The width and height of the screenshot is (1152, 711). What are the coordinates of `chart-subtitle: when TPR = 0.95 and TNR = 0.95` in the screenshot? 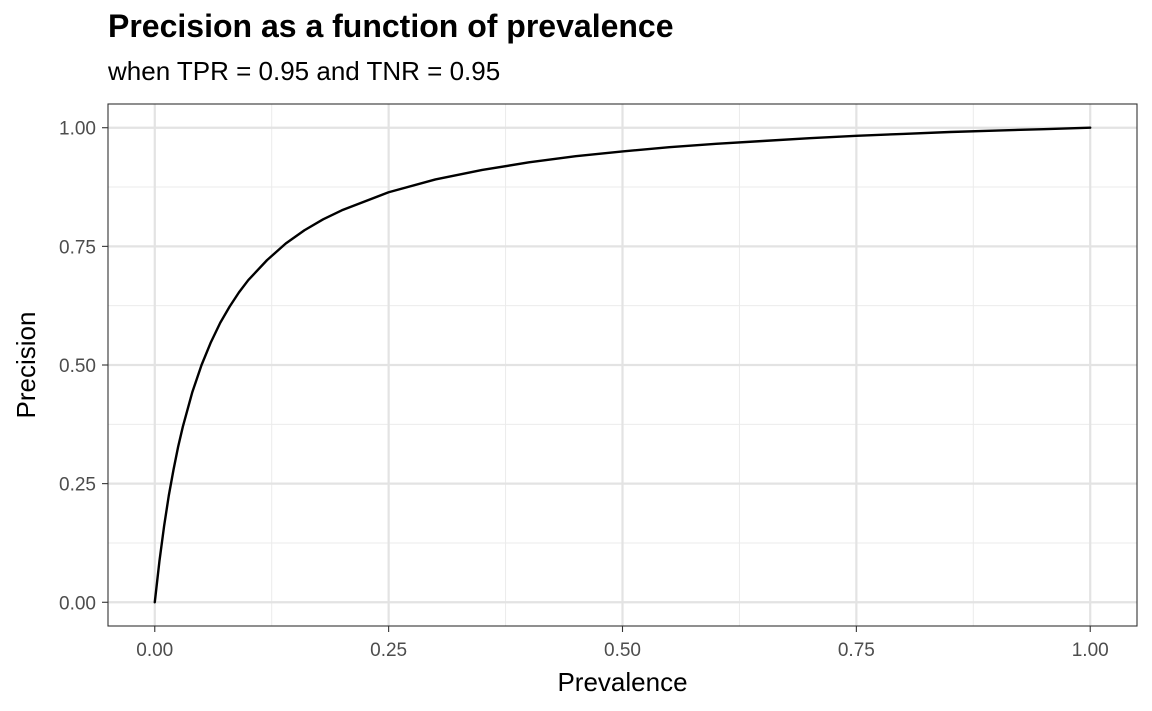 It's located at (304, 71).